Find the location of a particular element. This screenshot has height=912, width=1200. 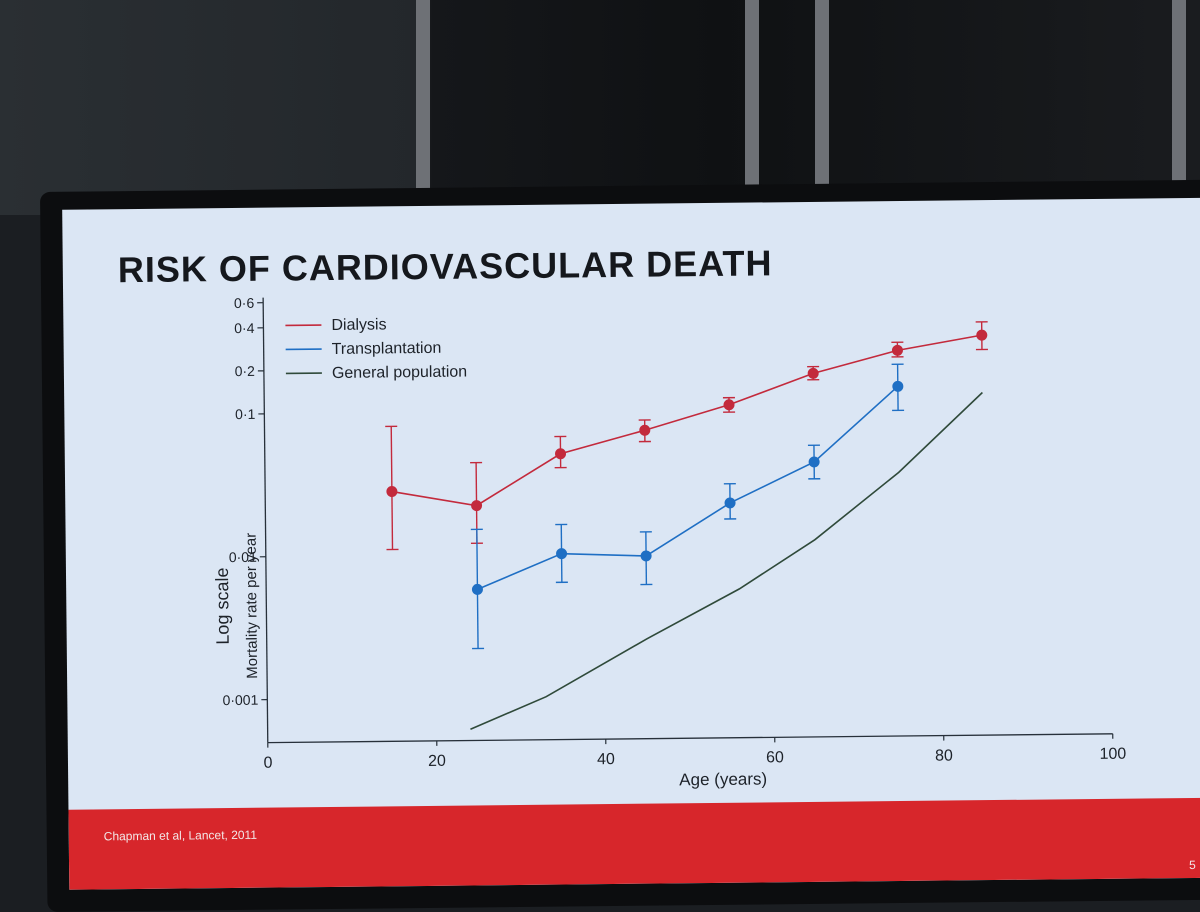

page-number: 5 is located at coordinates (1192, 865).